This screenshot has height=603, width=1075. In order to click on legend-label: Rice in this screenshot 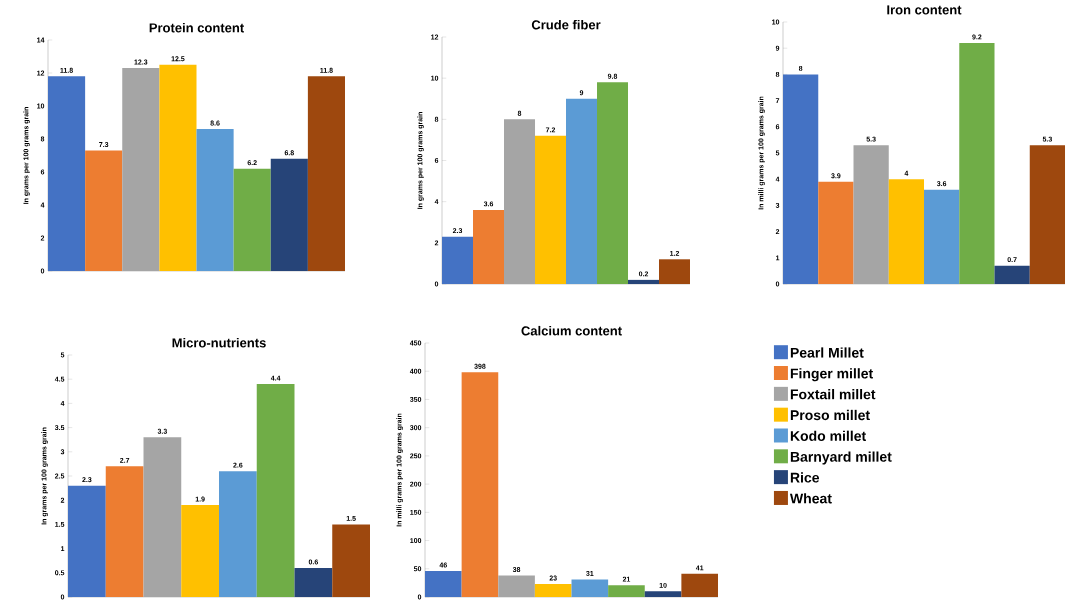, I will do `click(805, 477)`.